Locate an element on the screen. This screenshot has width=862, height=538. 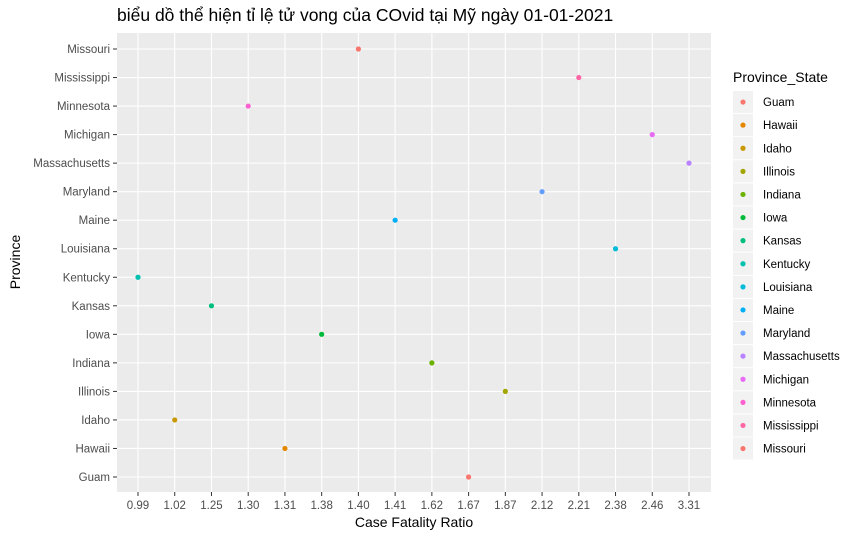
x-tick-label: 1.30 is located at coordinates (248, 506).